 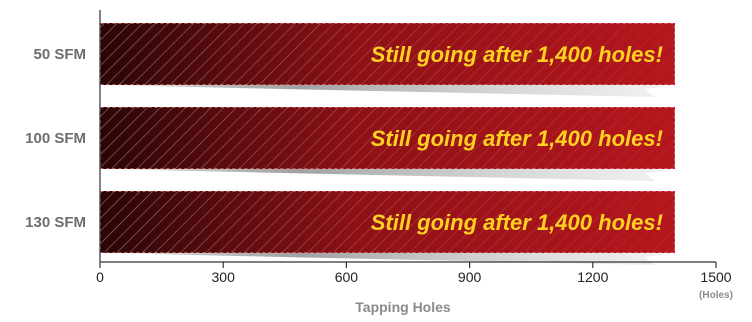 What do you see at coordinates (403, 307) in the screenshot?
I see `x-axis-title: Tapping Holes` at bounding box center [403, 307].